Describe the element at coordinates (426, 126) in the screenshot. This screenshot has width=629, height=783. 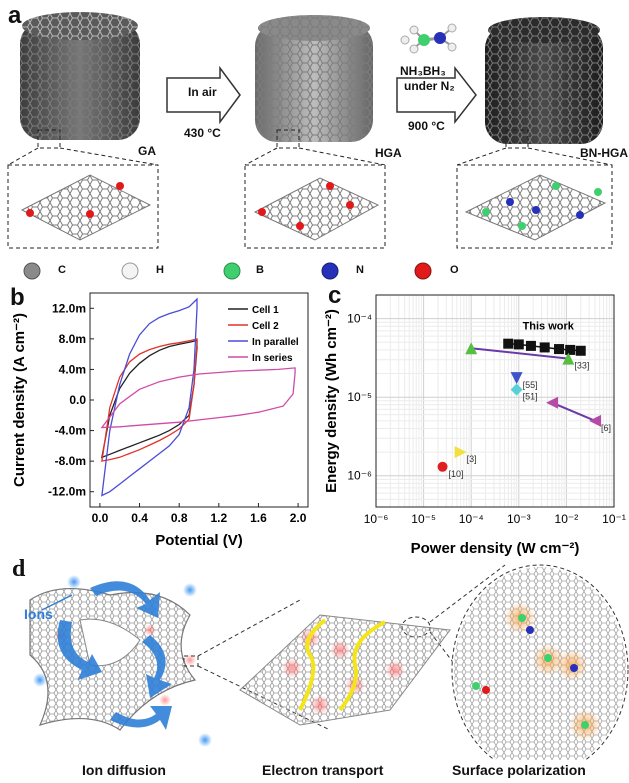
I see `arrow2-line3: 900 °C` at that location.